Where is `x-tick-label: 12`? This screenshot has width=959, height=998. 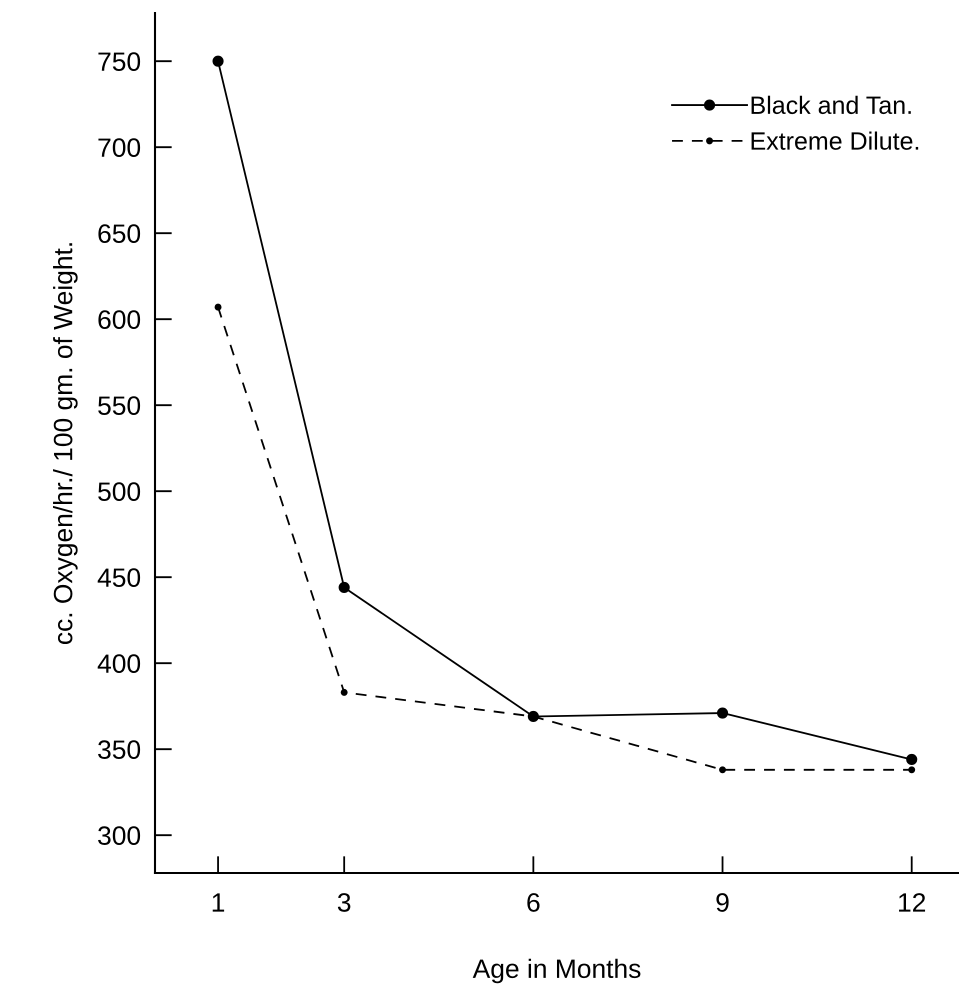 x-tick-label: 12 is located at coordinates (912, 902).